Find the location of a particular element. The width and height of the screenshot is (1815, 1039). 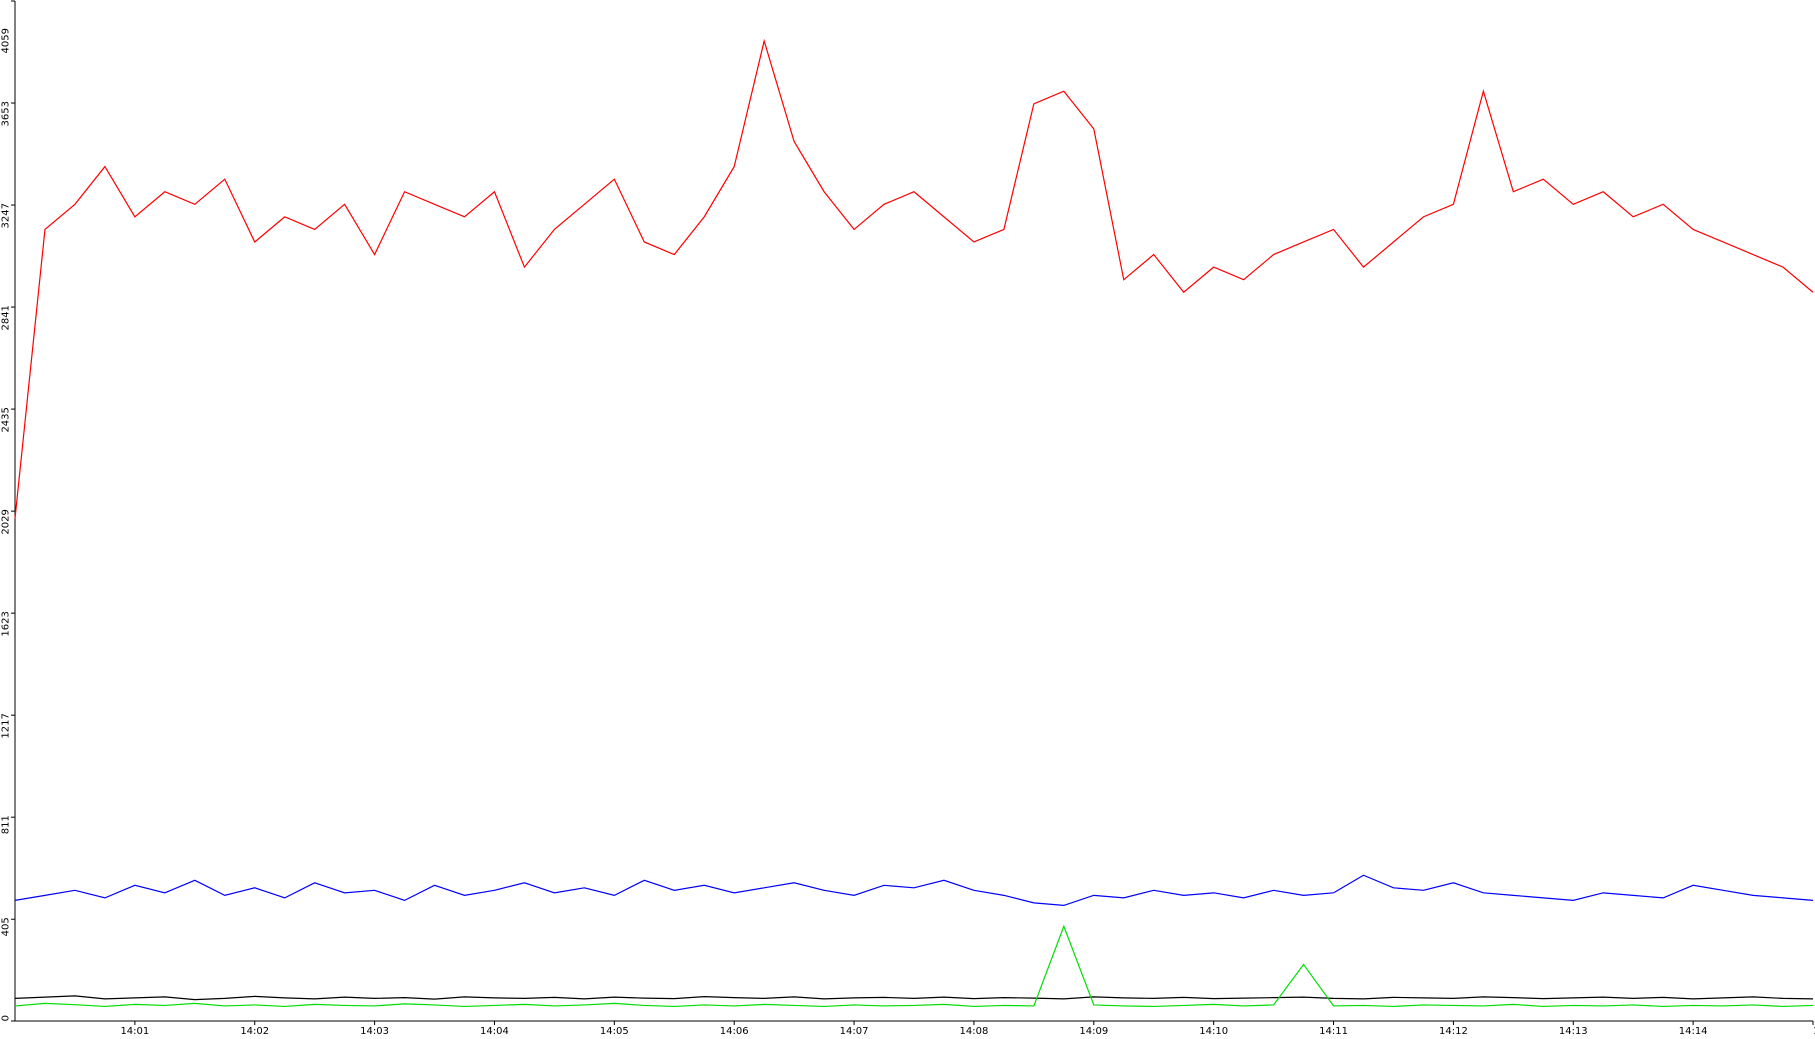

x-tick-label: 14:11 is located at coordinates (1333, 1031).